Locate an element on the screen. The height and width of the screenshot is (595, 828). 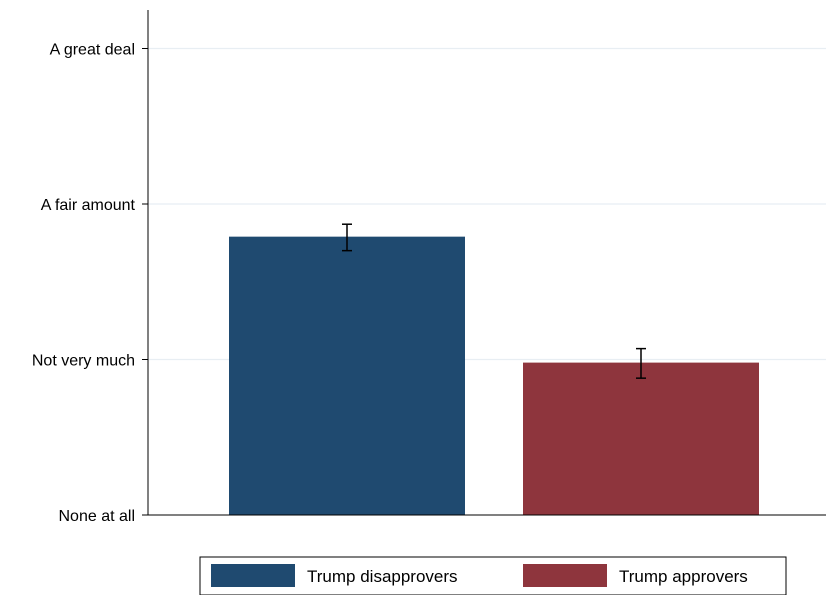
y-tick-label: A great deal is located at coordinates (92, 50).